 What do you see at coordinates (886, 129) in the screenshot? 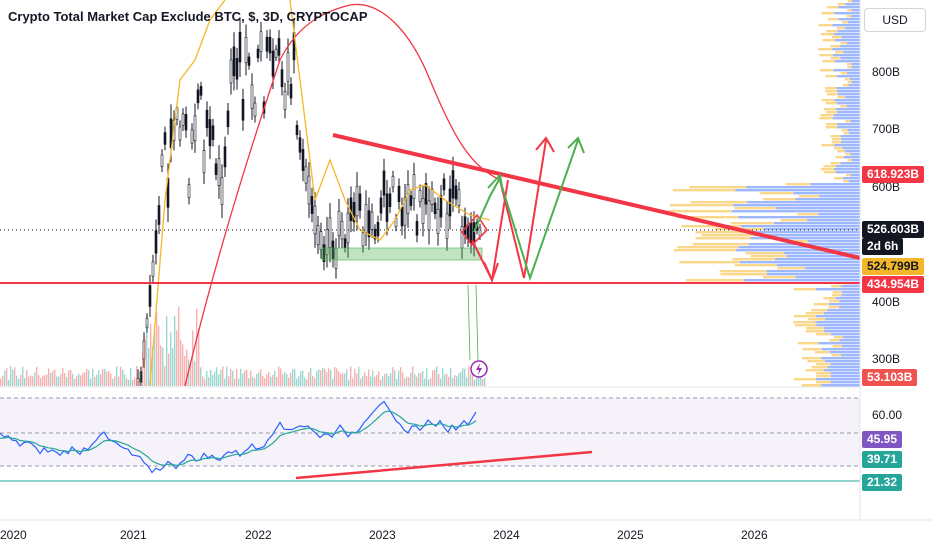
I see `price-axis-label: 700B` at bounding box center [886, 129].